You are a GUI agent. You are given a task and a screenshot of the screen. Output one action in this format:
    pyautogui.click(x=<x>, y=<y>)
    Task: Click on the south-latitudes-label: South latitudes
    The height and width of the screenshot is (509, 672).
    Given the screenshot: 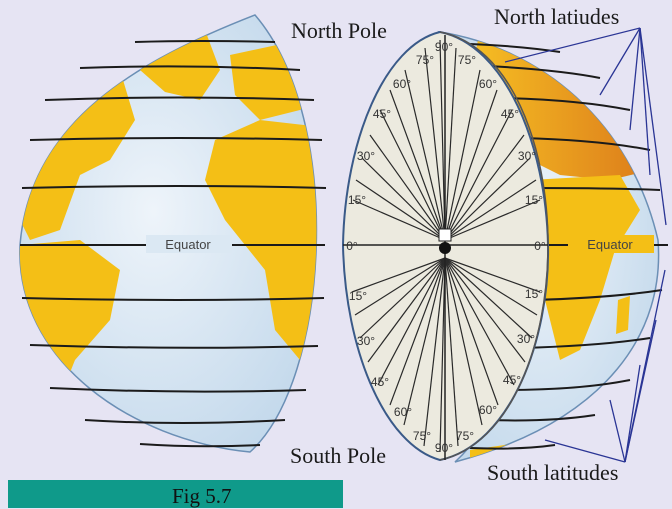 What is the action you would take?
    pyautogui.click(x=553, y=472)
    